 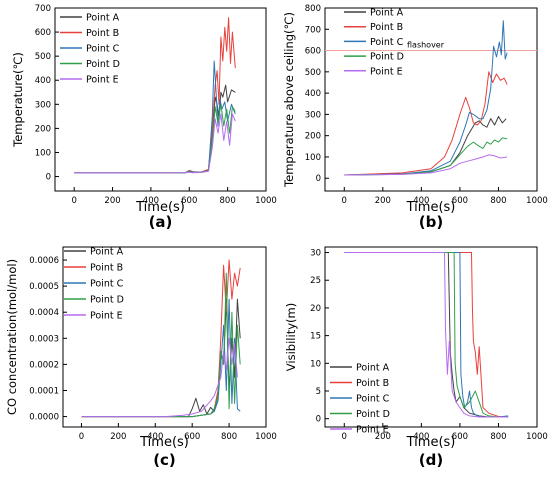 I want to click on y-tick-label: 0.0005, so click(x=44, y=287).